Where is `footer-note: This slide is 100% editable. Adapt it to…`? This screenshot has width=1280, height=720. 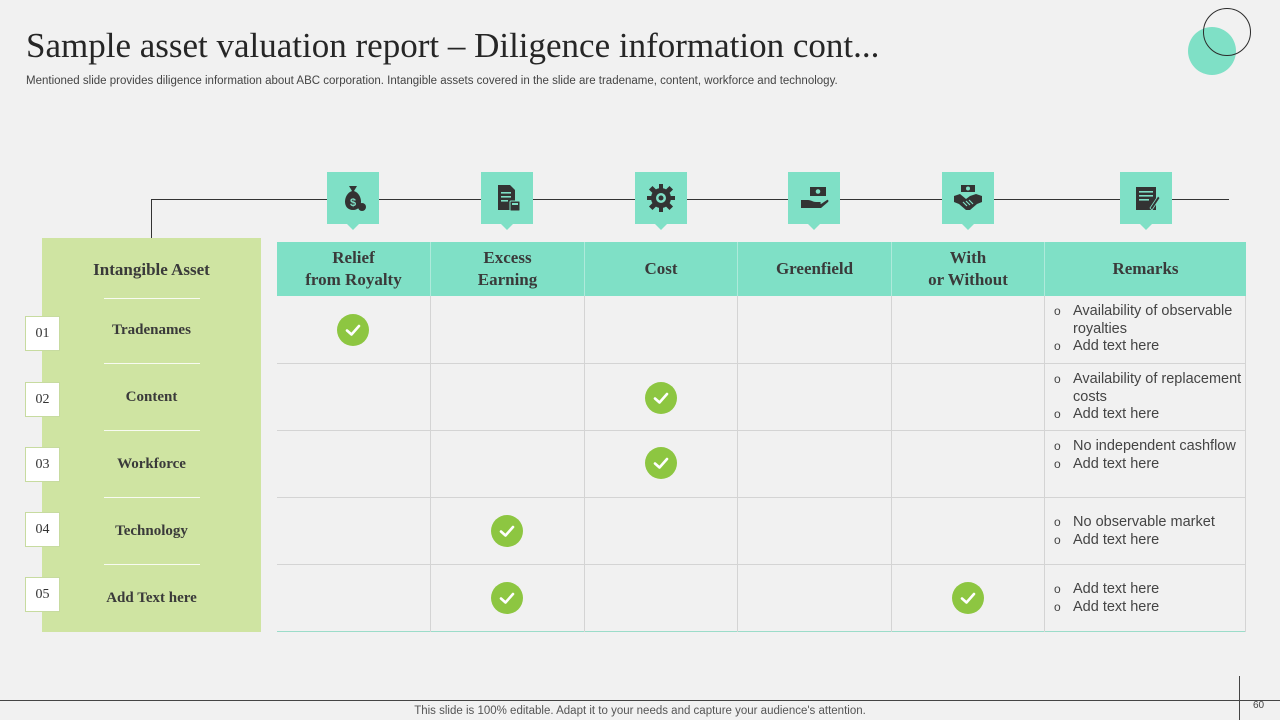
footer-note: This slide is 100% editable. Adapt it to… is located at coordinates (640, 711).